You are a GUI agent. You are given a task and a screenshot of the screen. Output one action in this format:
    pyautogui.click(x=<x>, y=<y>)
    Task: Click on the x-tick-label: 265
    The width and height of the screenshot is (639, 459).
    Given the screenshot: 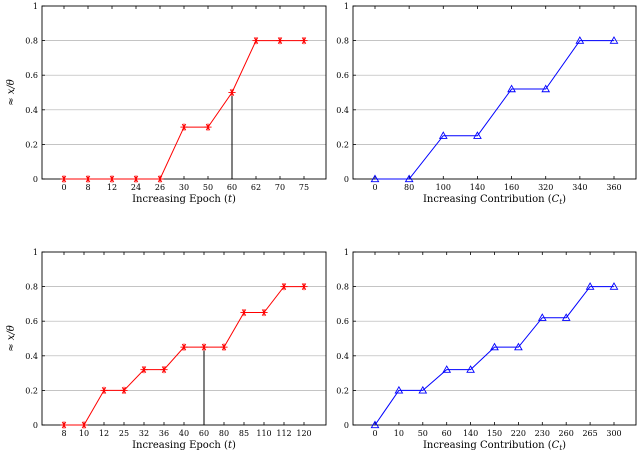 What is the action you would take?
    pyautogui.click(x=589, y=433)
    